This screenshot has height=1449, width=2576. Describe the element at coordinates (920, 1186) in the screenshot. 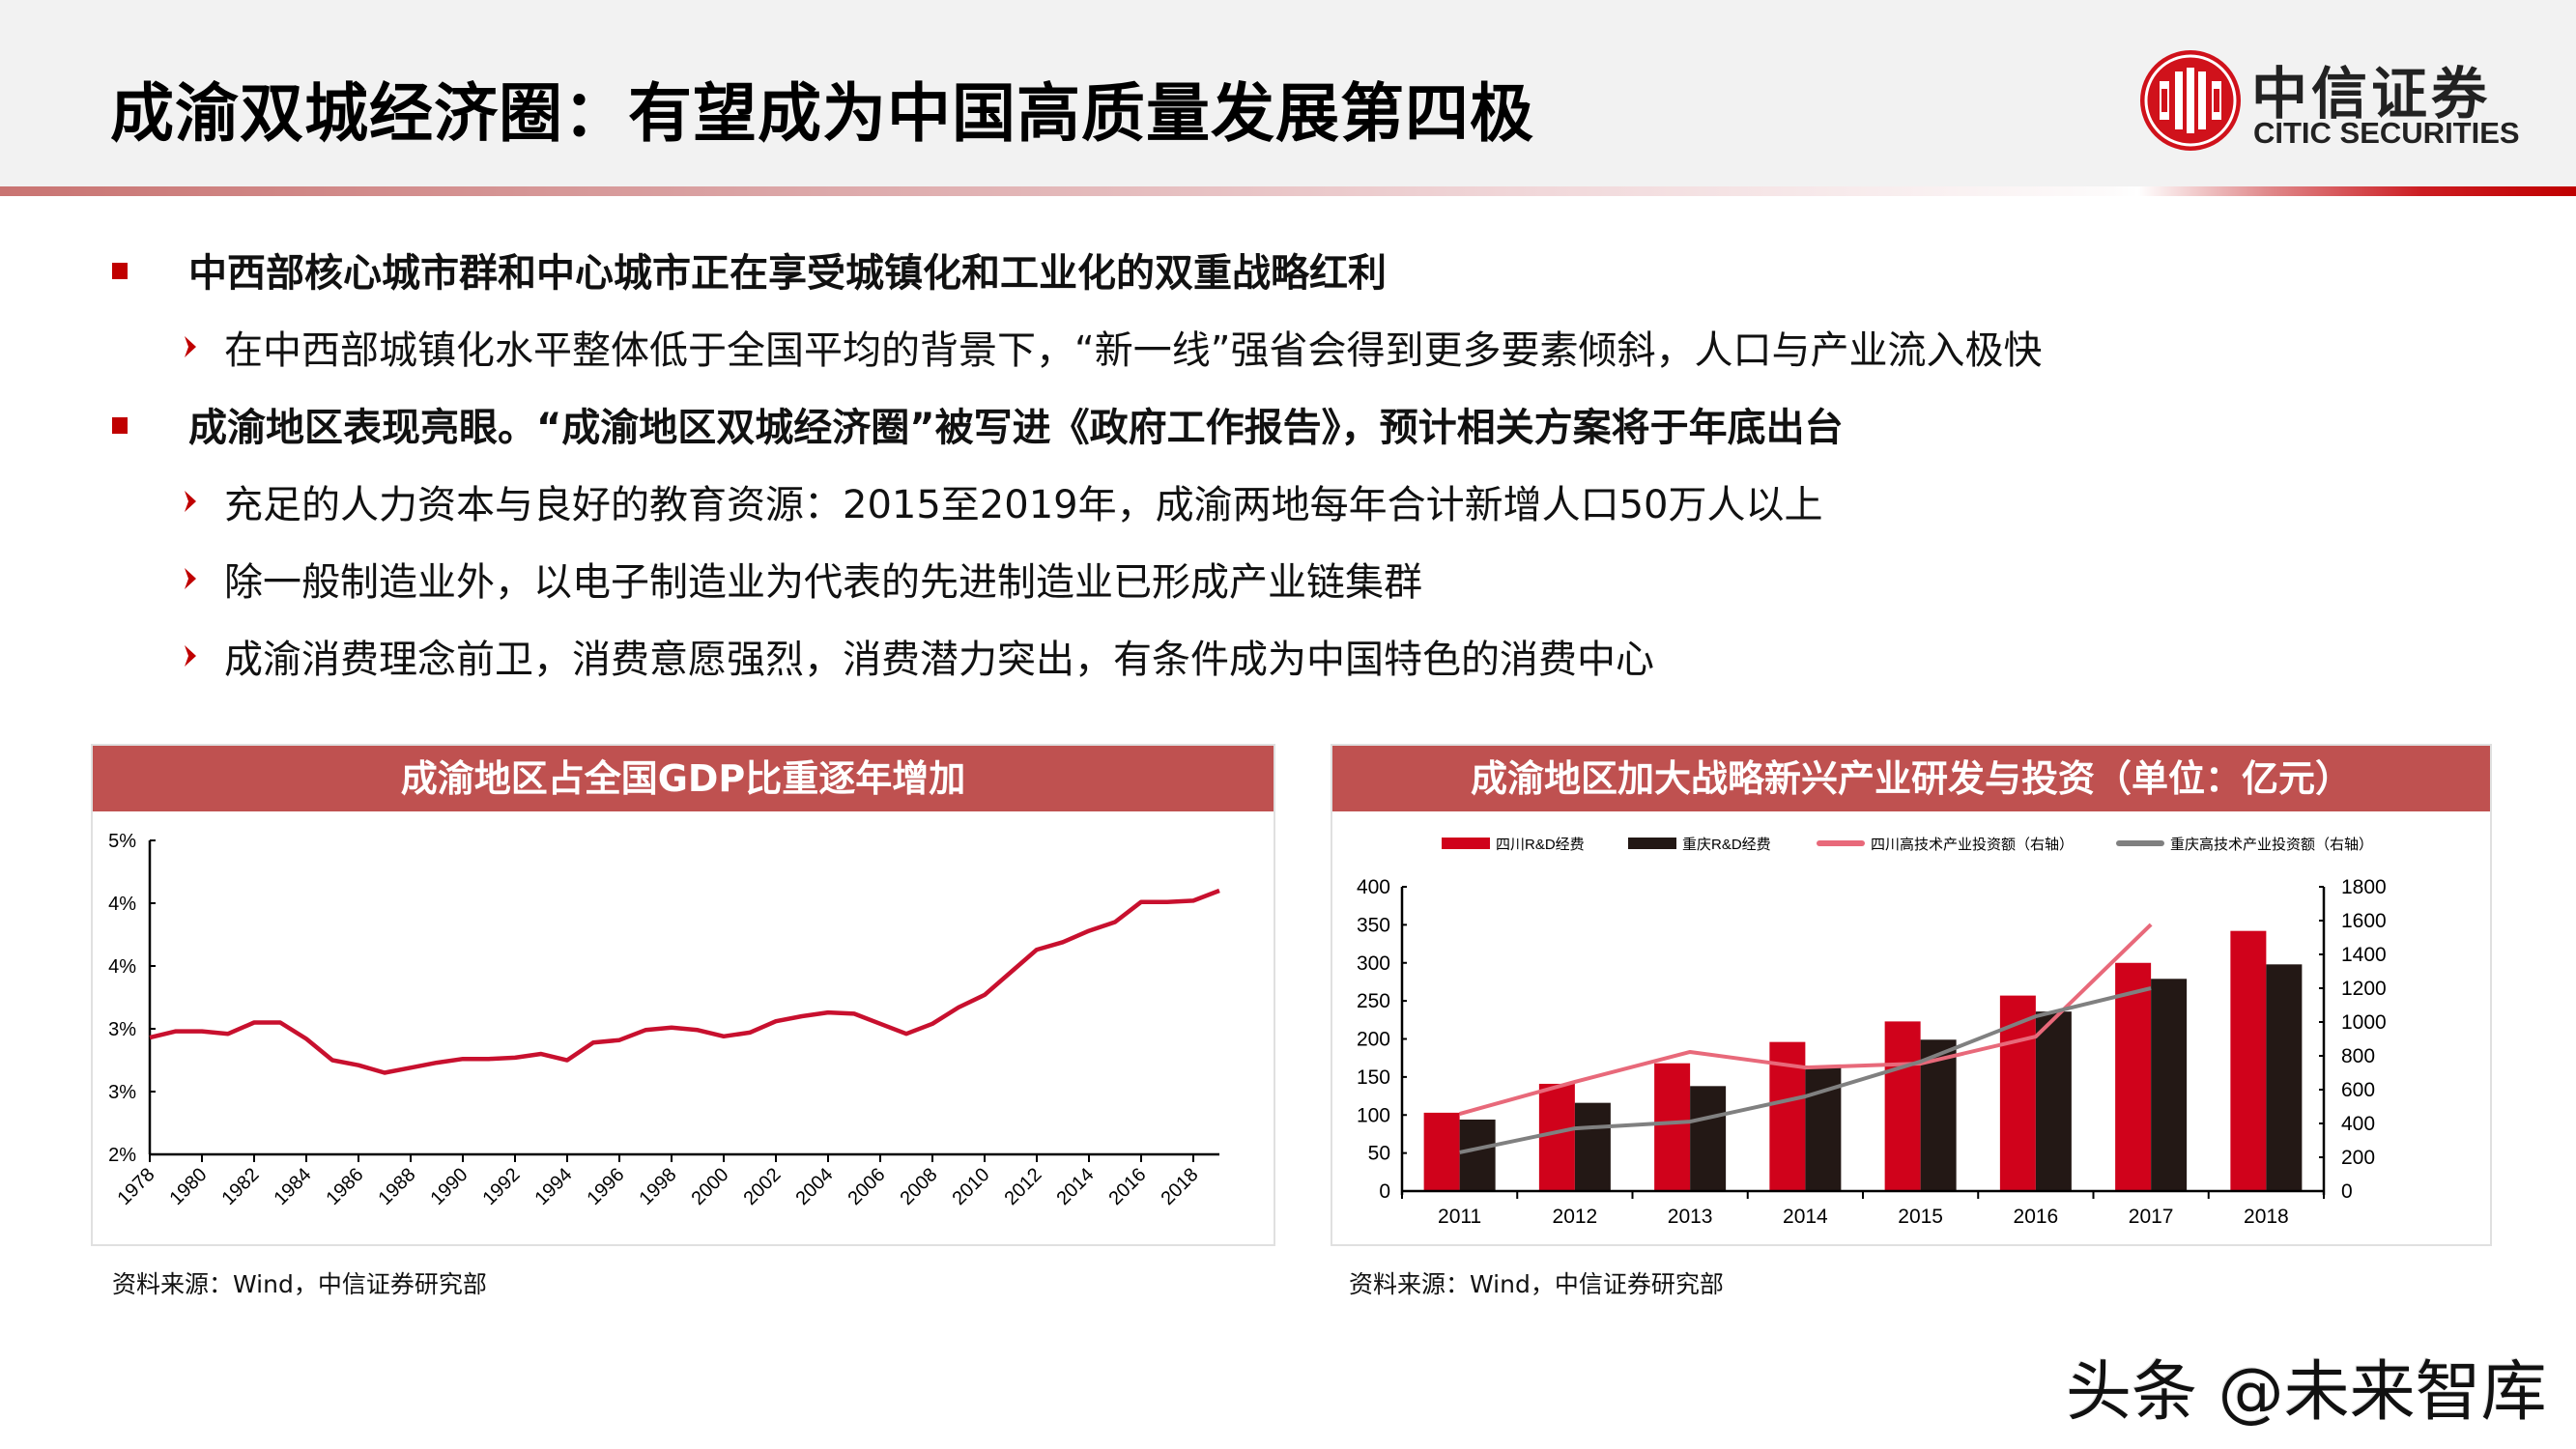

I see `svg-text: 2008` at that location.